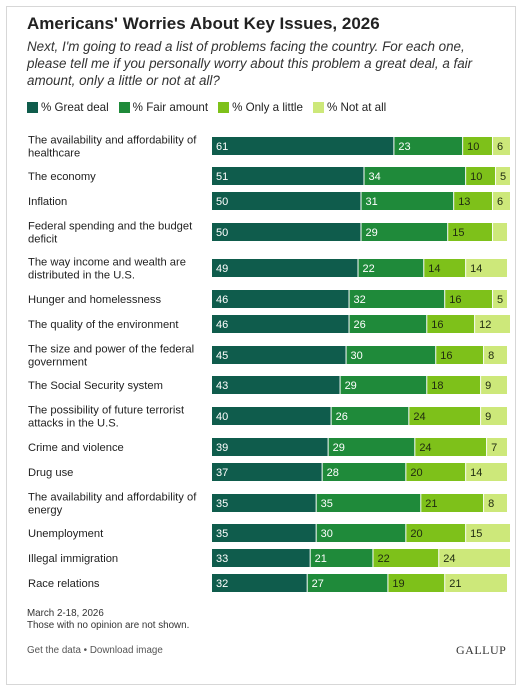  Describe the element at coordinates (222, 356) in the screenshot. I see `data-label: 45` at that location.